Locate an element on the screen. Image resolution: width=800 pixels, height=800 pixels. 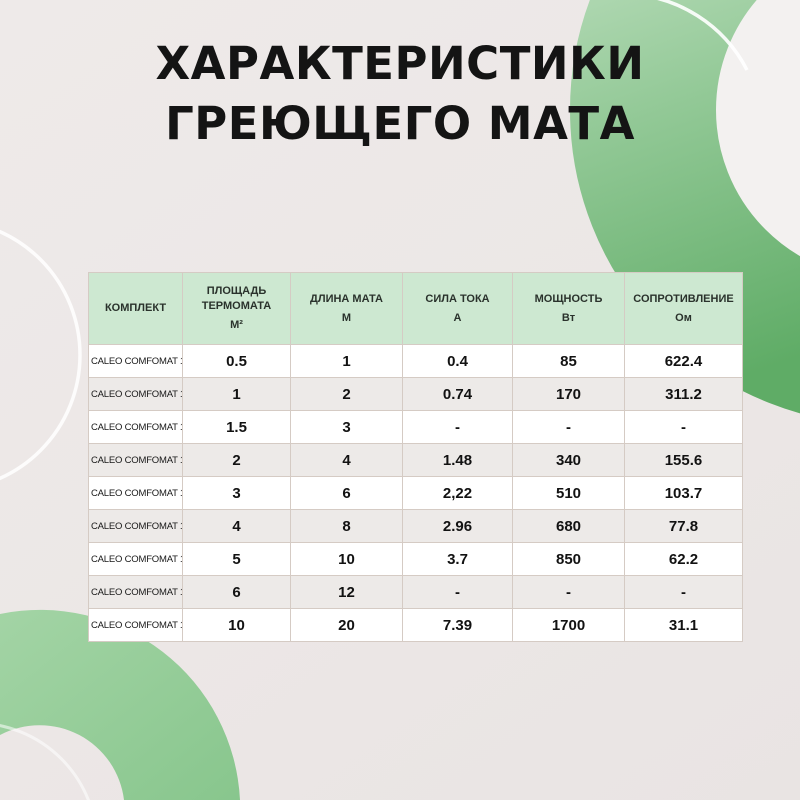
value-cell: 680 is located at coordinates (568, 526).